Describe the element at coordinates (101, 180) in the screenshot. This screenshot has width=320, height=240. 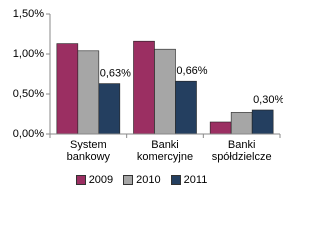
I see `legend-label: 2009` at that location.